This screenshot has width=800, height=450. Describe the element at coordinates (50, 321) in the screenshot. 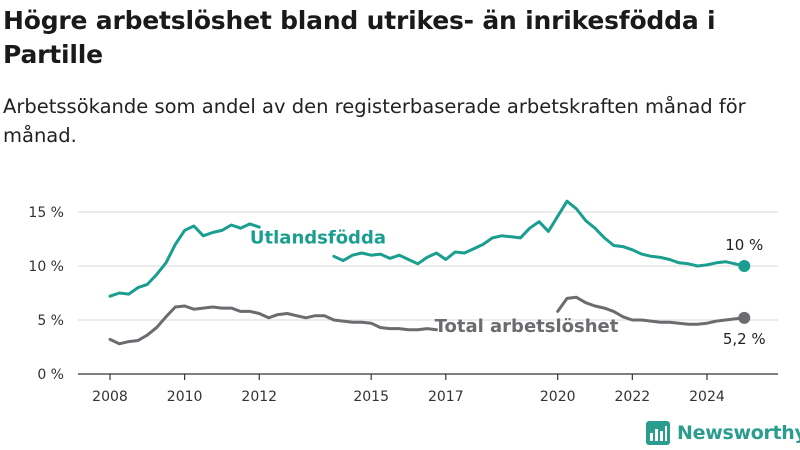

I see `y-tick-label: 5 %` at that location.